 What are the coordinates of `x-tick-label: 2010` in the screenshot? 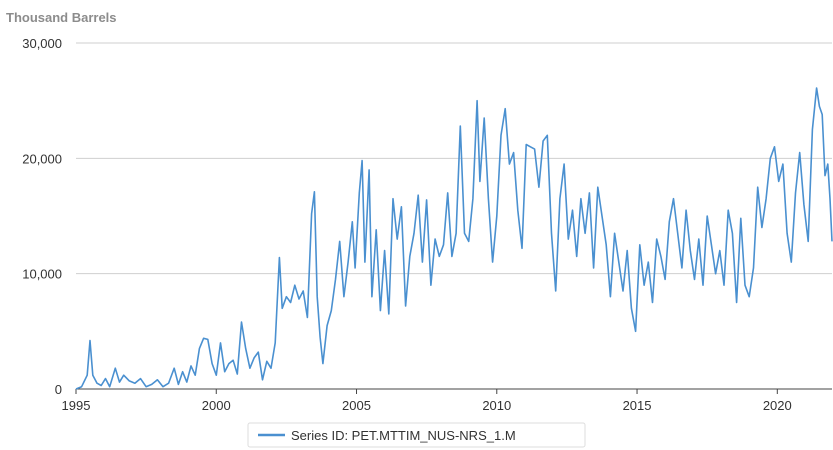 It's located at (496, 405).